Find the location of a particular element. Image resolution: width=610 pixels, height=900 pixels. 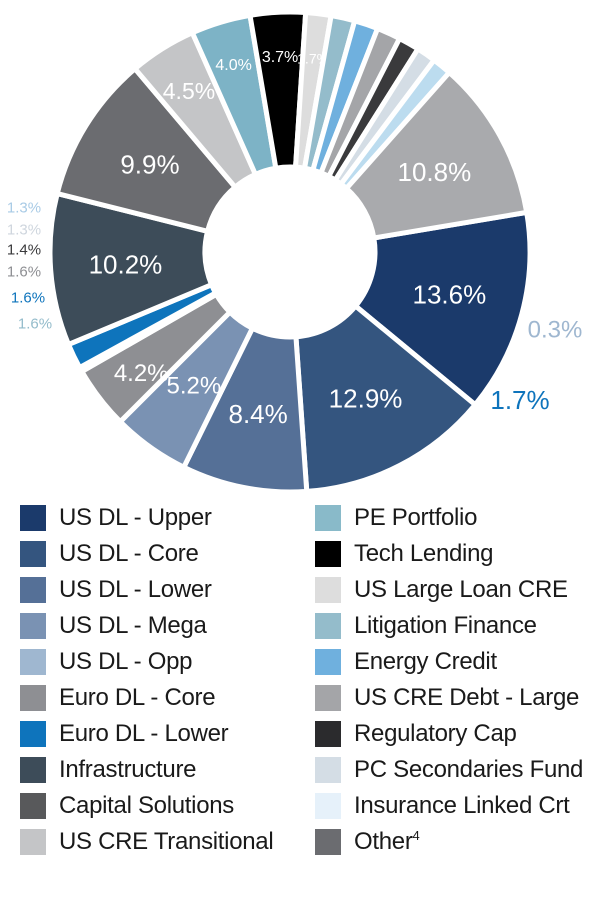

legend-item-us-cre-transitional: US CRE Transitional is located at coordinates (147, 842).